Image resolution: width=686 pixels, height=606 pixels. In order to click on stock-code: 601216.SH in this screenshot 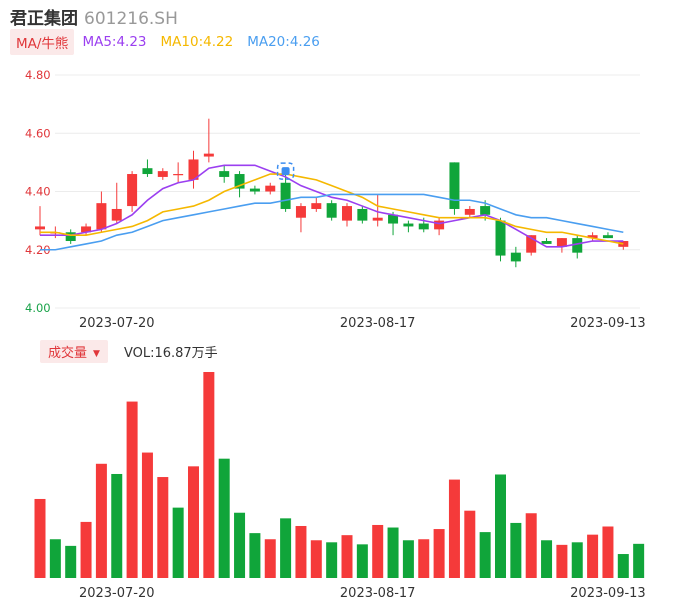, I will do `click(131, 19)`.